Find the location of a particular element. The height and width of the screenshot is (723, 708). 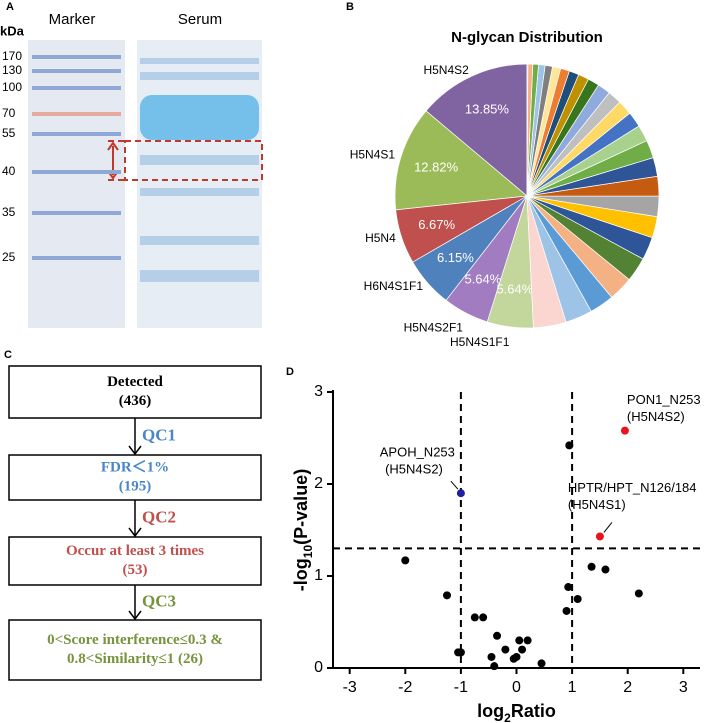

panel-label: C is located at coordinates (8, 355).